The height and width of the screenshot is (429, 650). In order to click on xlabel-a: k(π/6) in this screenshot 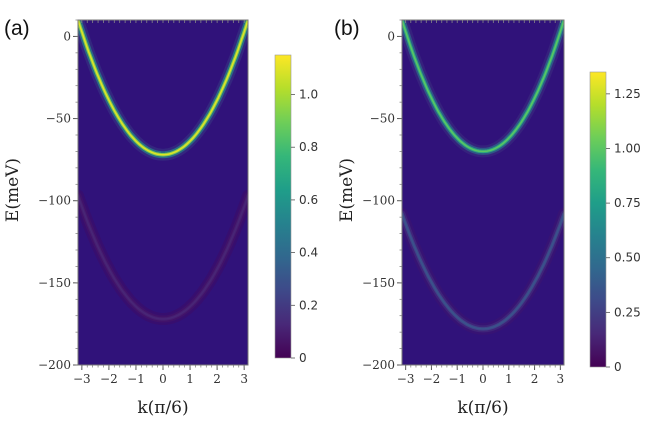, I will do `click(162, 408)`.